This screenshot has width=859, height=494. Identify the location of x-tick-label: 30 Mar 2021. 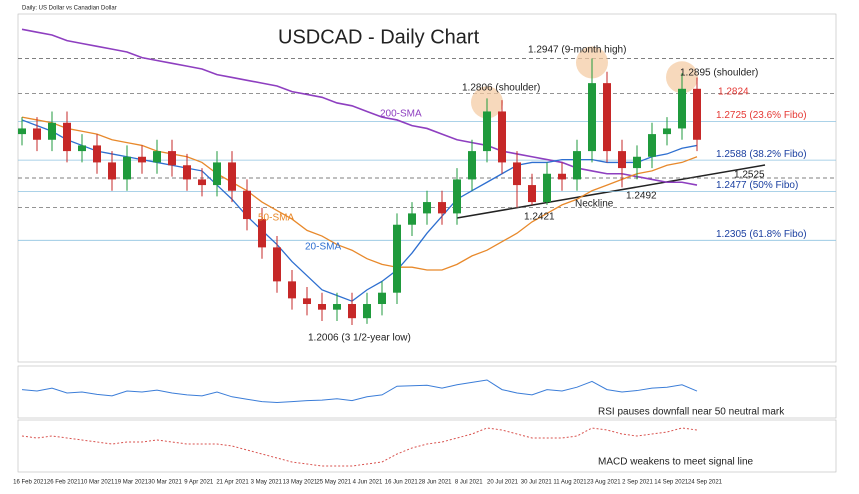
(165, 483).